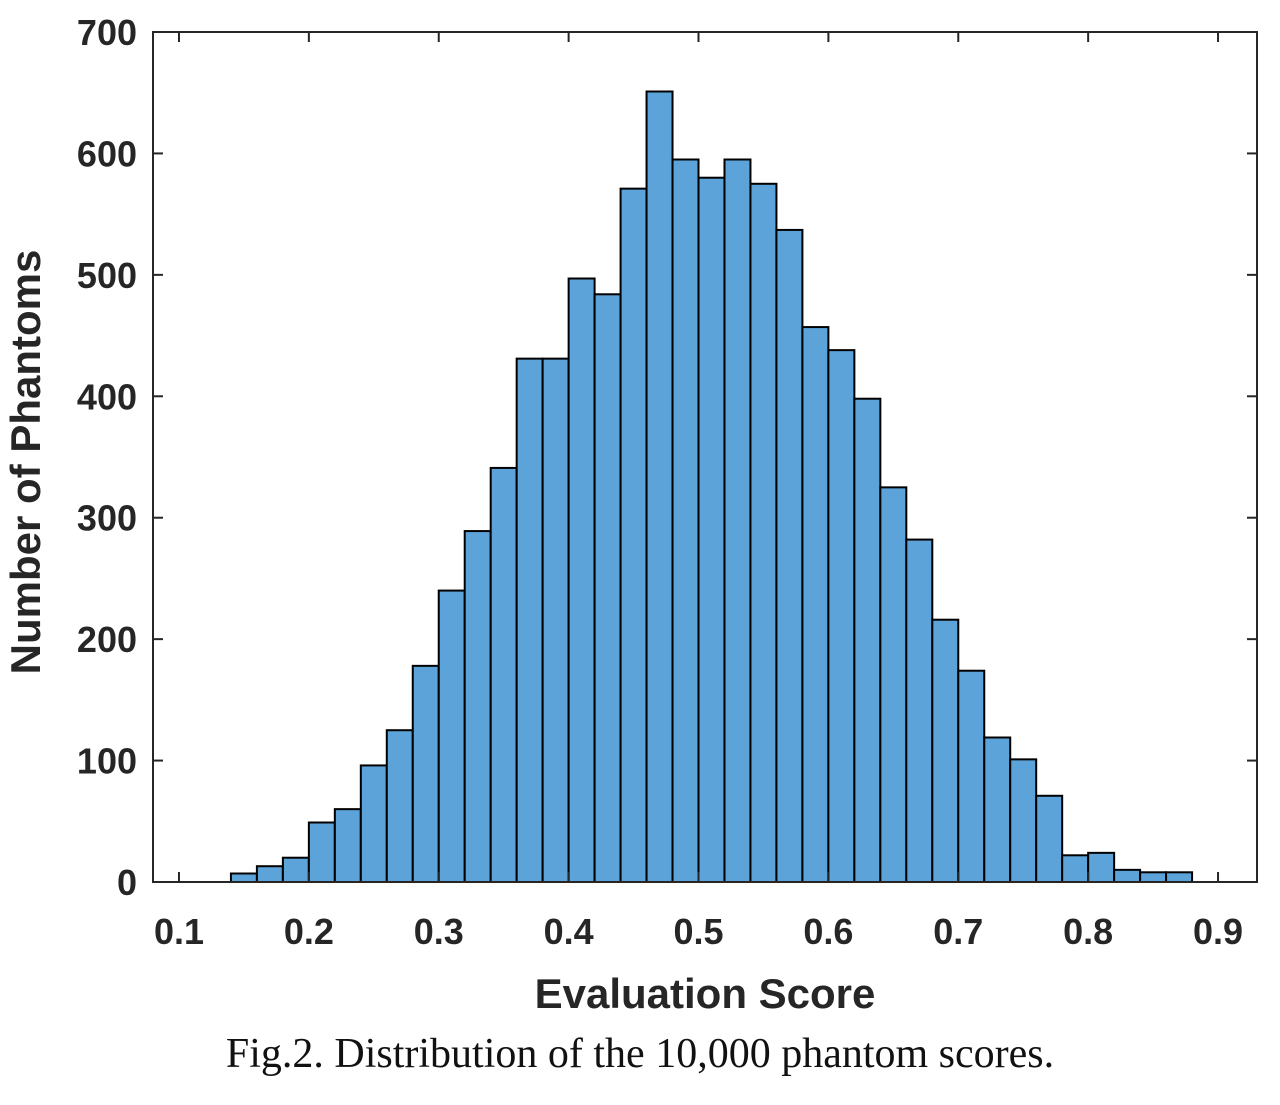 The image size is (1280, 1105). What do you see at coordinates (439, 931) in the screenshot?
I see `x-tick-label: 0.3` at bounding box center [439, 931].